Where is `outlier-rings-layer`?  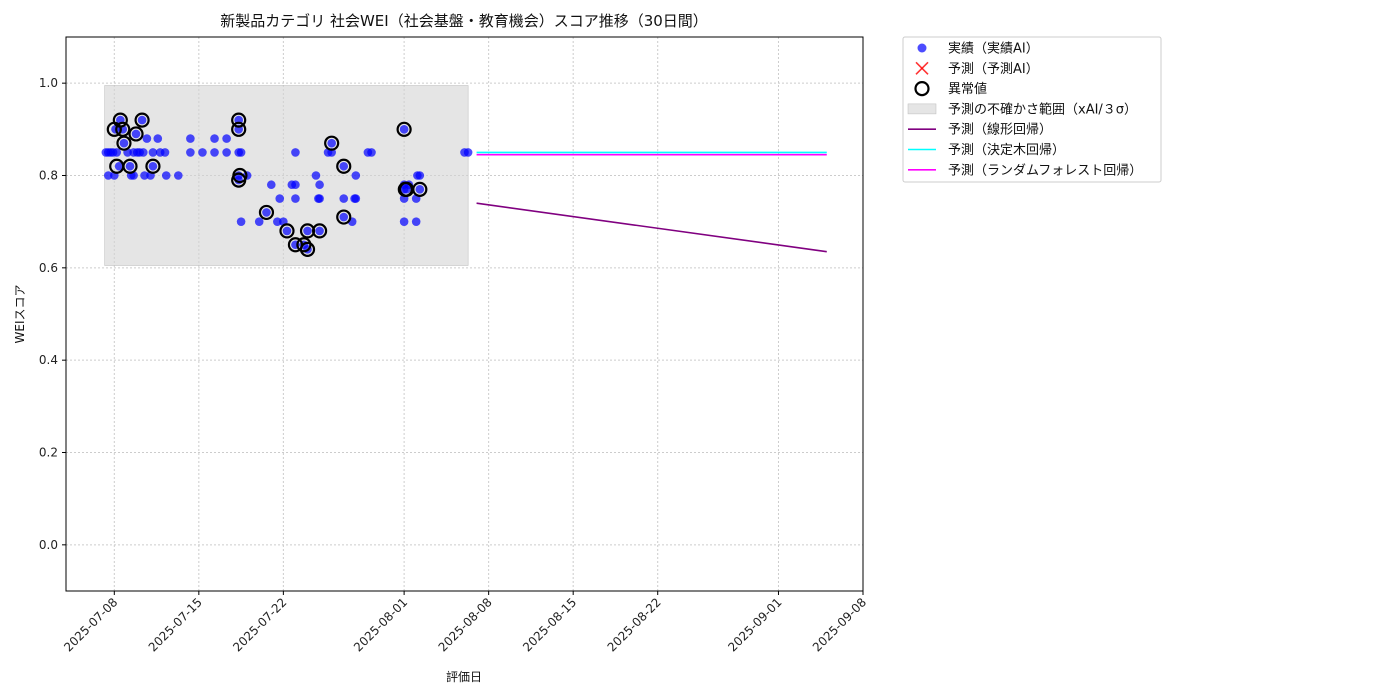
outlier-rings-layer is located at coordinates (267, 184).